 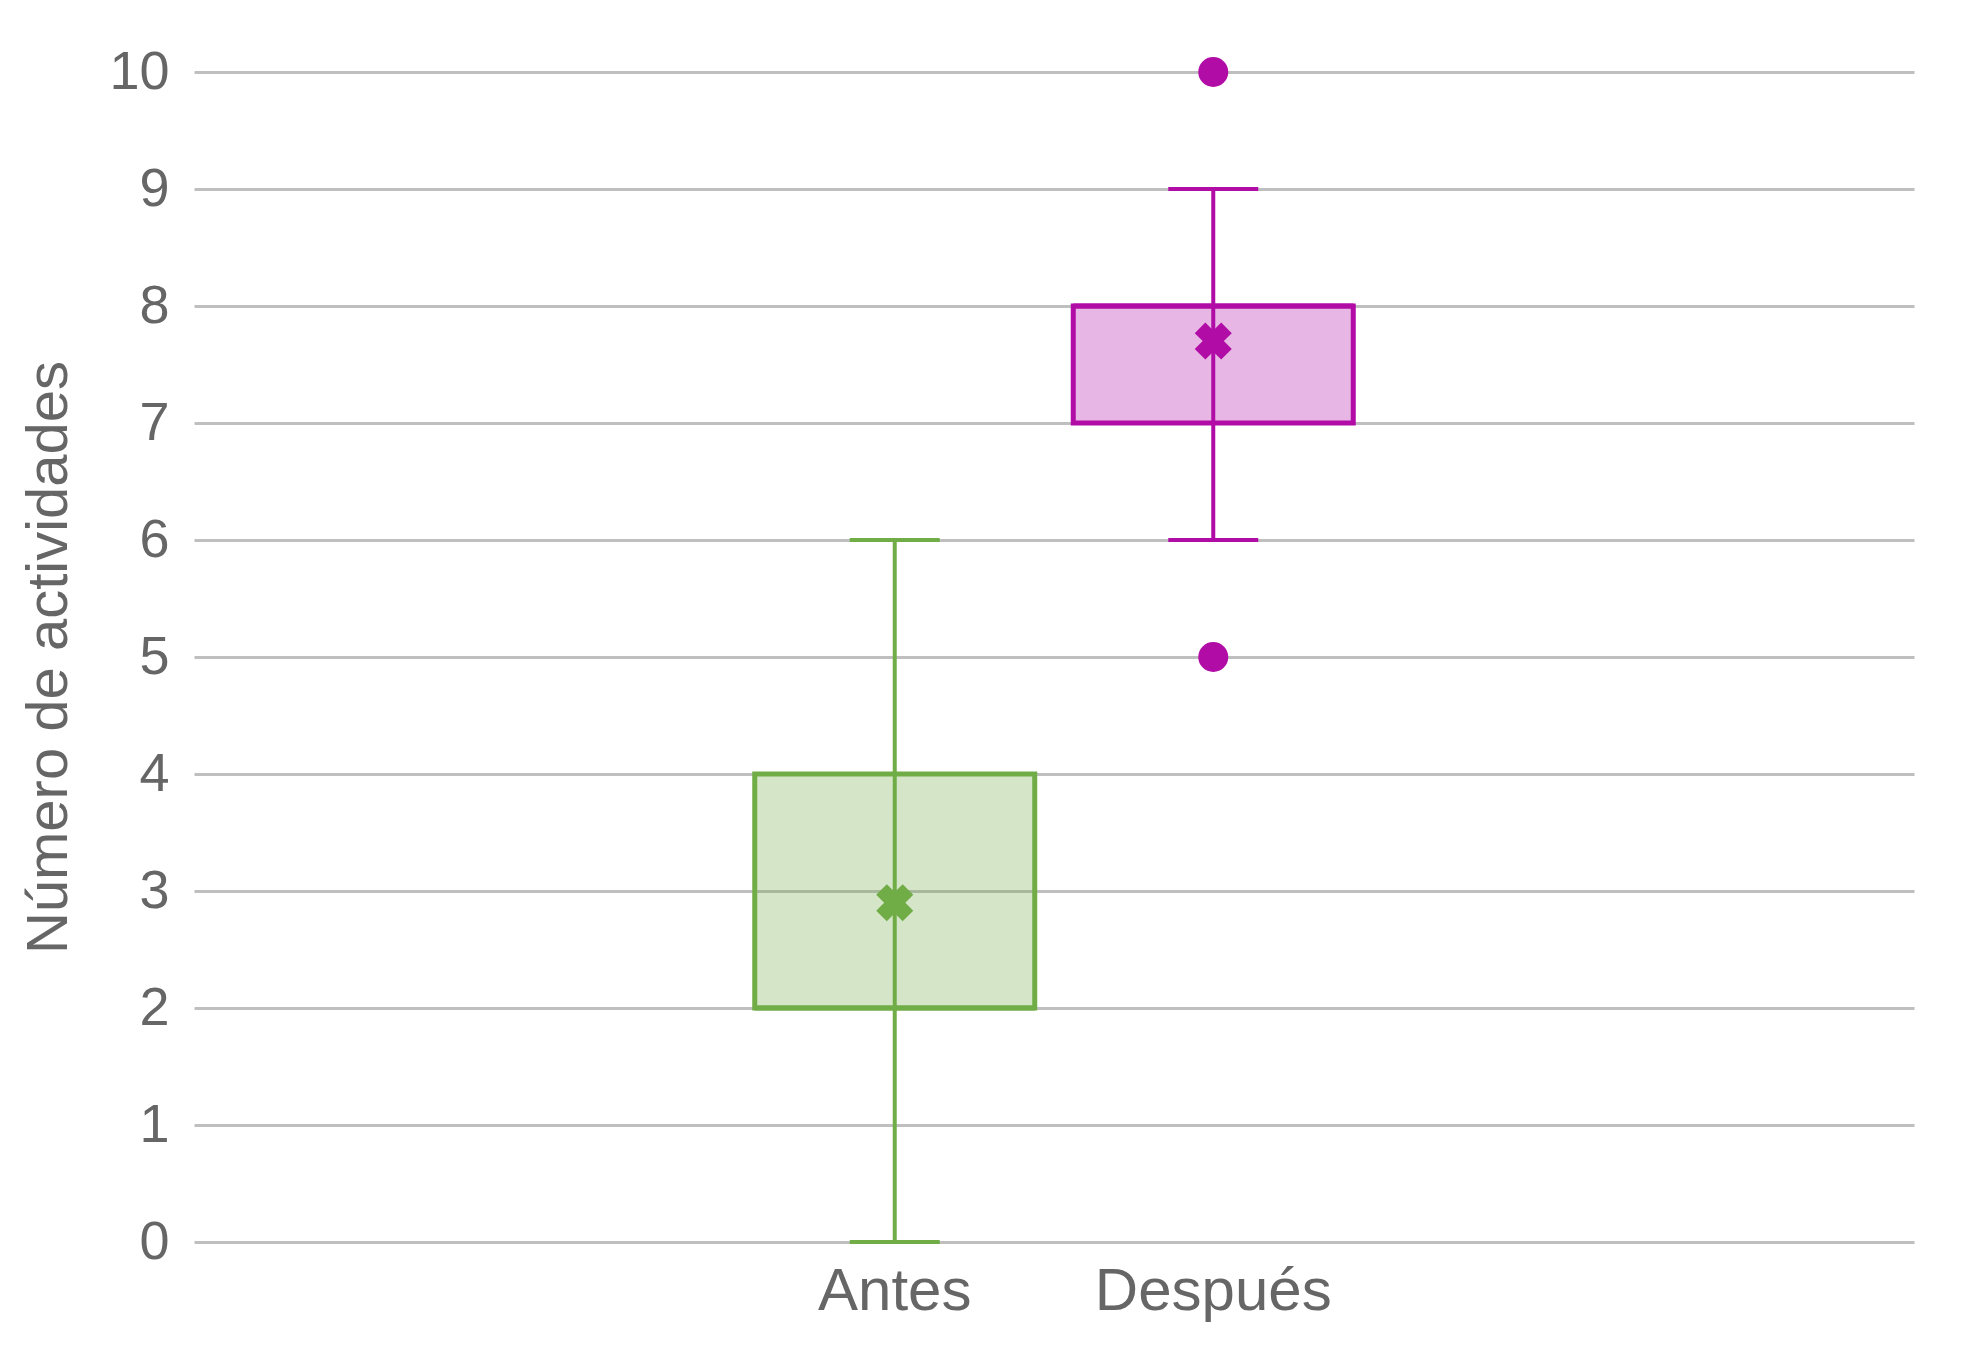 I want to click on y-tick-label: 5, so click(x=154, y=654).